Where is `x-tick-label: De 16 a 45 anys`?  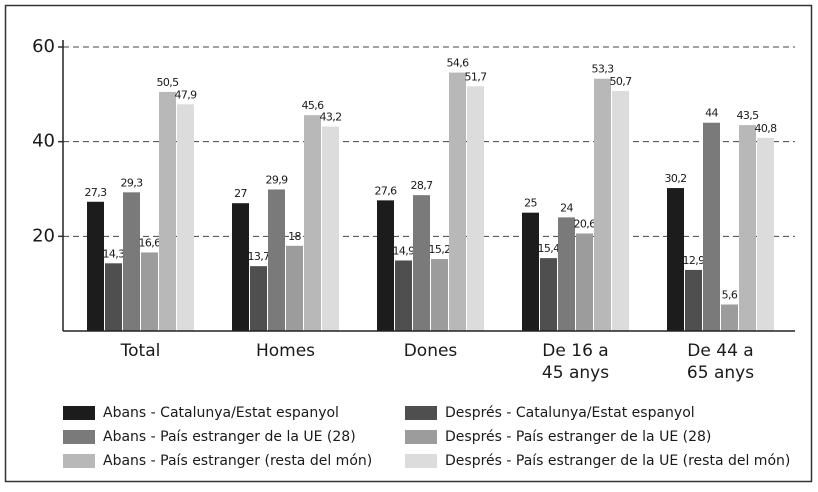 x-tick-label: De 16 a 45 anys is located at coordinates (575, 362).